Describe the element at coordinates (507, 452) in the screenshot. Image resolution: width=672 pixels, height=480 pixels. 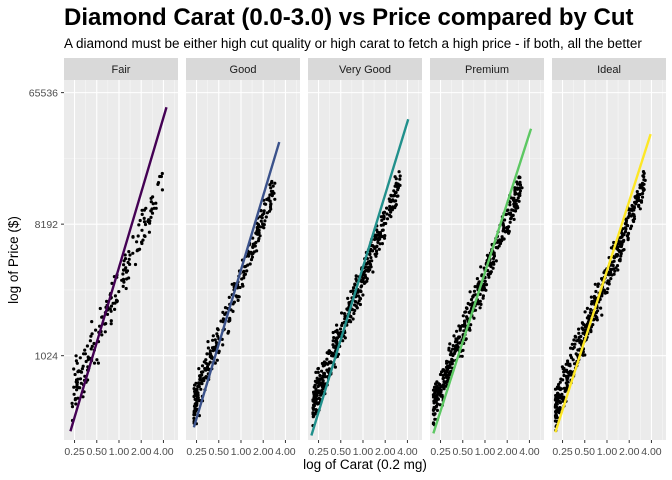
I see `x-tick-label: 2.00` at that location.